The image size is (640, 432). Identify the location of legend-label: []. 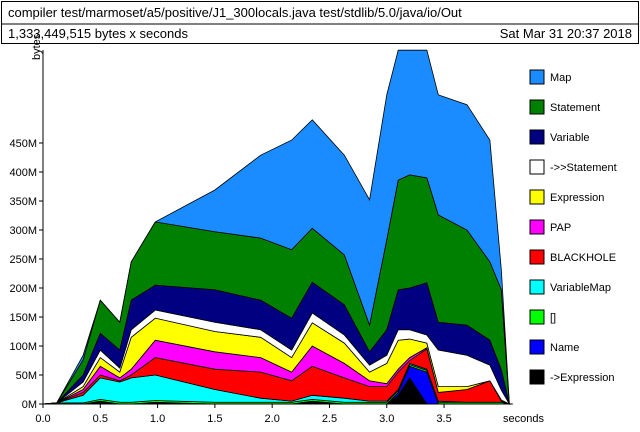
(553, 318).